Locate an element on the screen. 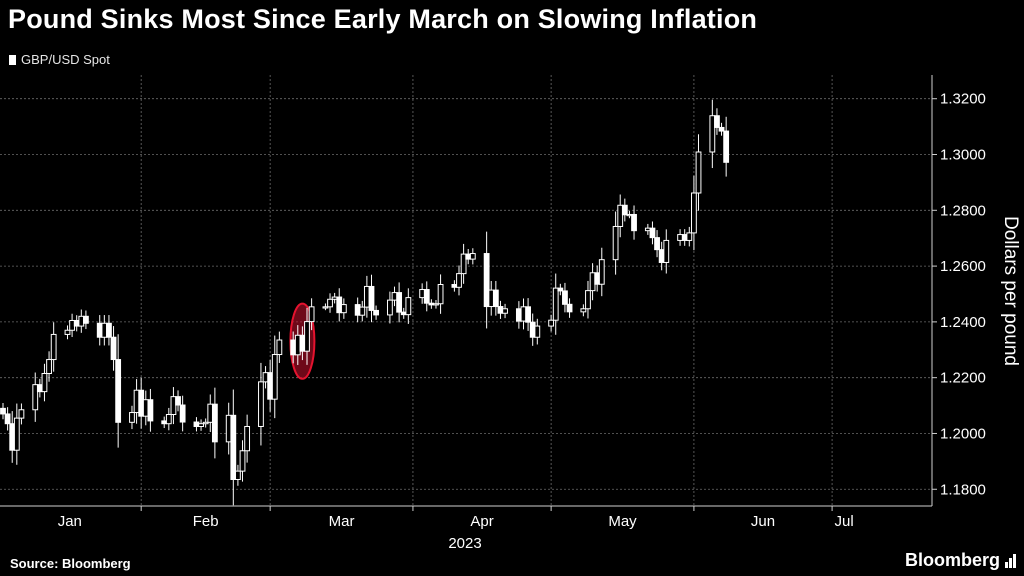 This screenshot has height=576, width=1024. y-tick-label: 1.2200 is located at coordinates (963, 378).